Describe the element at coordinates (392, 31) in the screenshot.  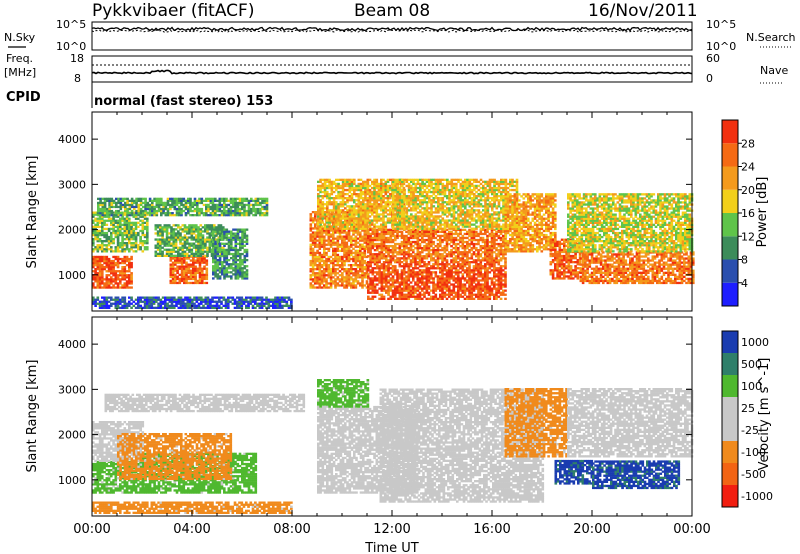
I see `noise-search-line` at that location.